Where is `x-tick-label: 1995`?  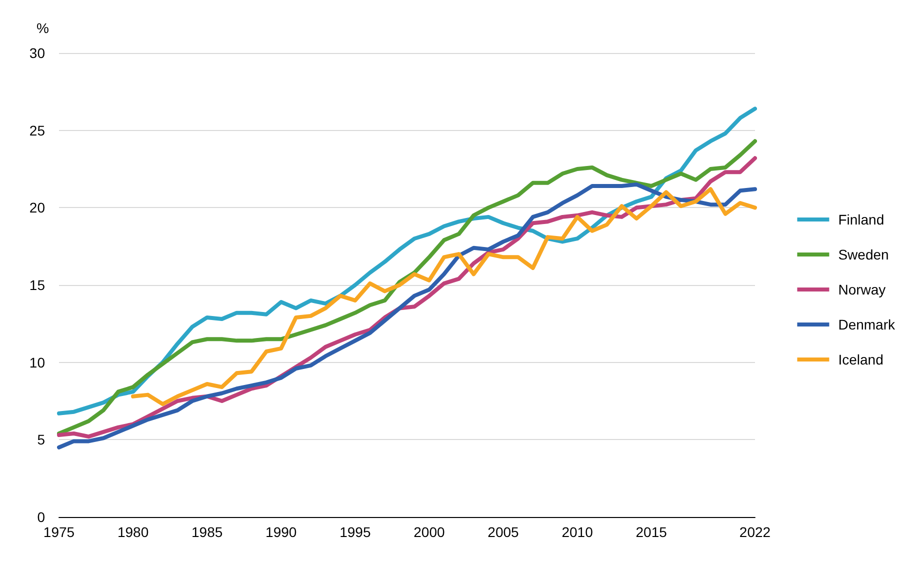
x-tick-label: 1995 is located at coordinates (355, 532).